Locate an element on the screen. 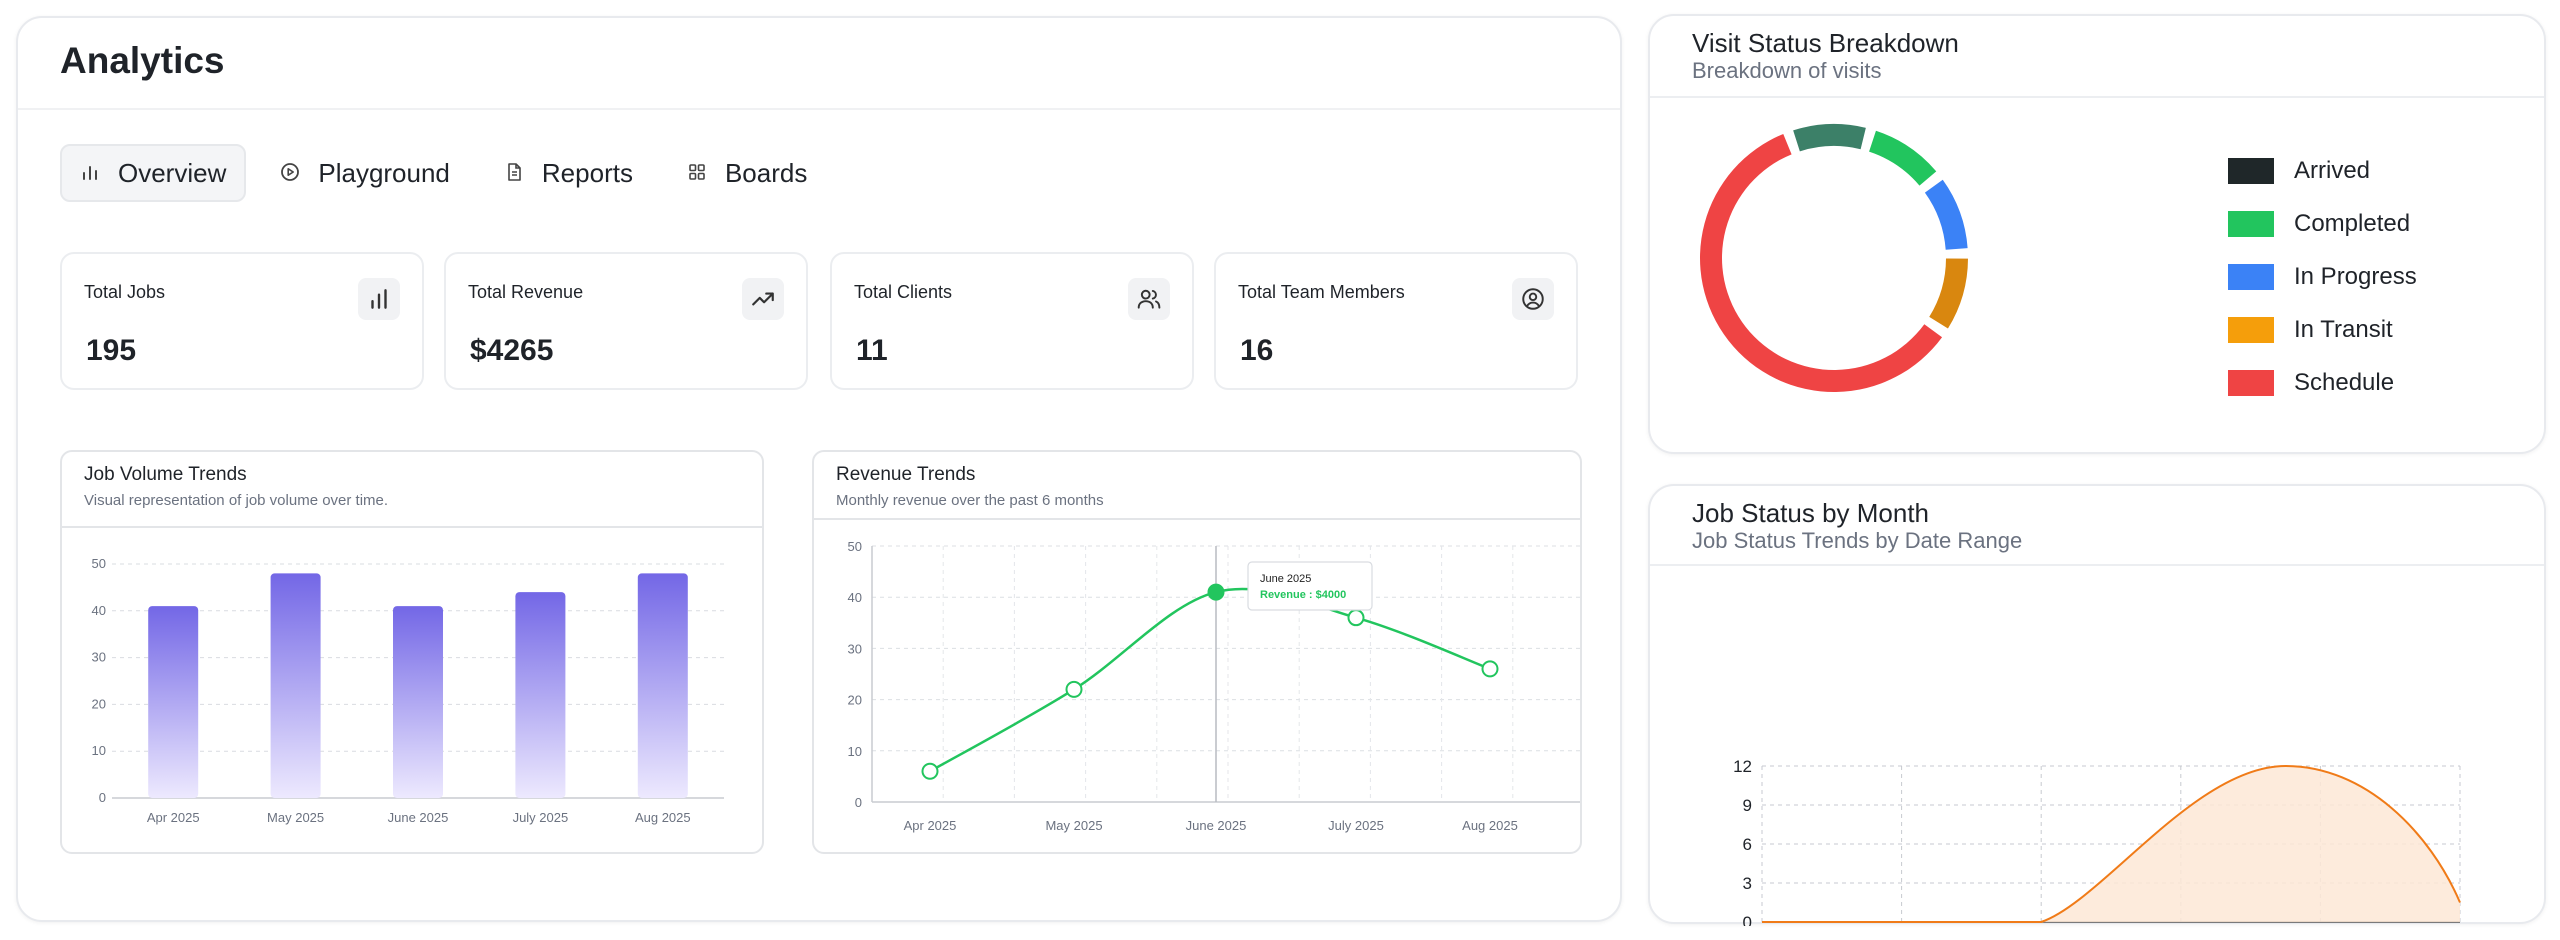 Image resolution: width=2560 pixels, height=940 pixels. legend-label: In Progress is located at coordinates (2355, 276).